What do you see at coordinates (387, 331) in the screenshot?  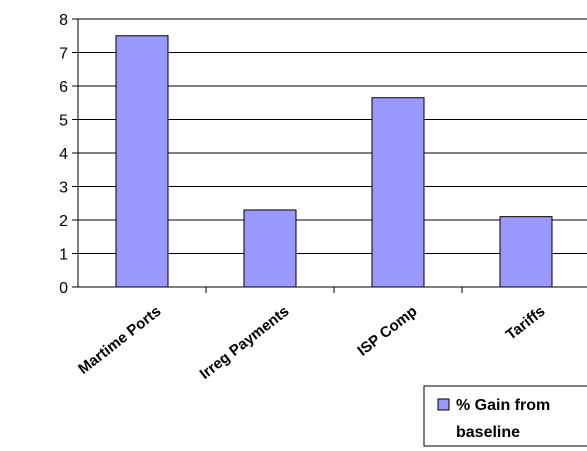 I see `x-category-label: ISP Comp` at bounding box center [387, 331].